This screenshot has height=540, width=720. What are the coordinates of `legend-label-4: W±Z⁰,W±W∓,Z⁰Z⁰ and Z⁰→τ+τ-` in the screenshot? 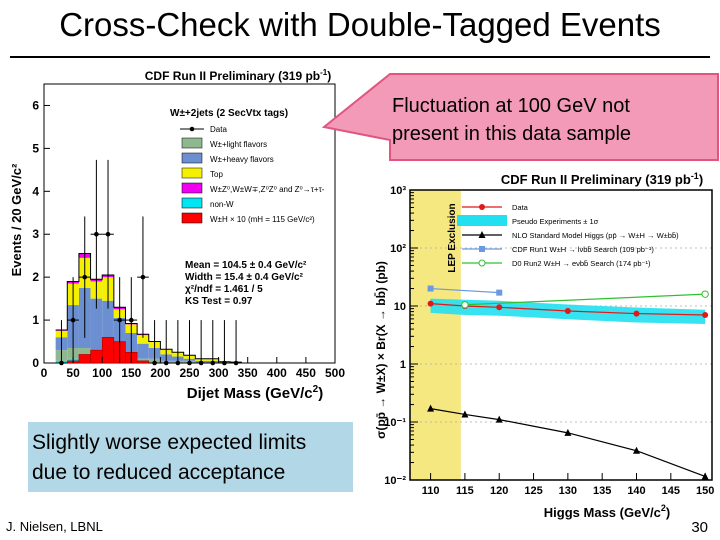 It's located at (267, 189).